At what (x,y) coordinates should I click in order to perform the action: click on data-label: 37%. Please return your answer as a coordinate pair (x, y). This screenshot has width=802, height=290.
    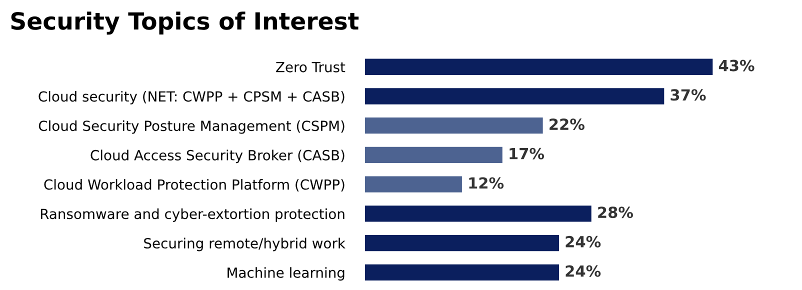
    Looking at the image, I should click on (688, 95).